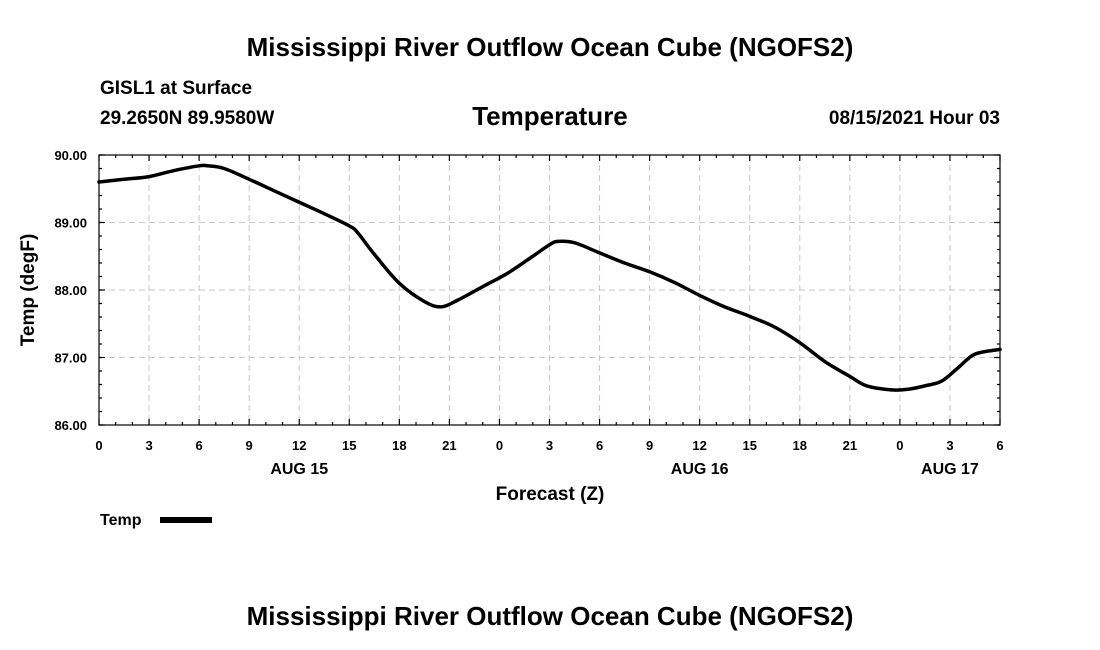  What do you see at coordinates (70, 223) in the screenshot?
I see `y-tick-label: 89.00` at bounding box center [70, 223].